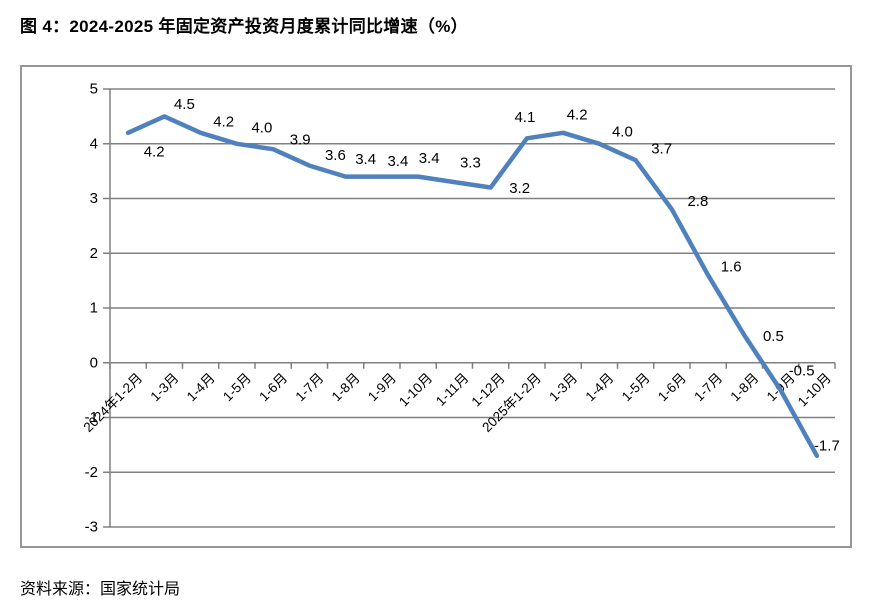  What do you see at coordinates (382, 387) in the screenshot?
I see `x-axis-label: 1-9月` at bounding box center [382, 387].